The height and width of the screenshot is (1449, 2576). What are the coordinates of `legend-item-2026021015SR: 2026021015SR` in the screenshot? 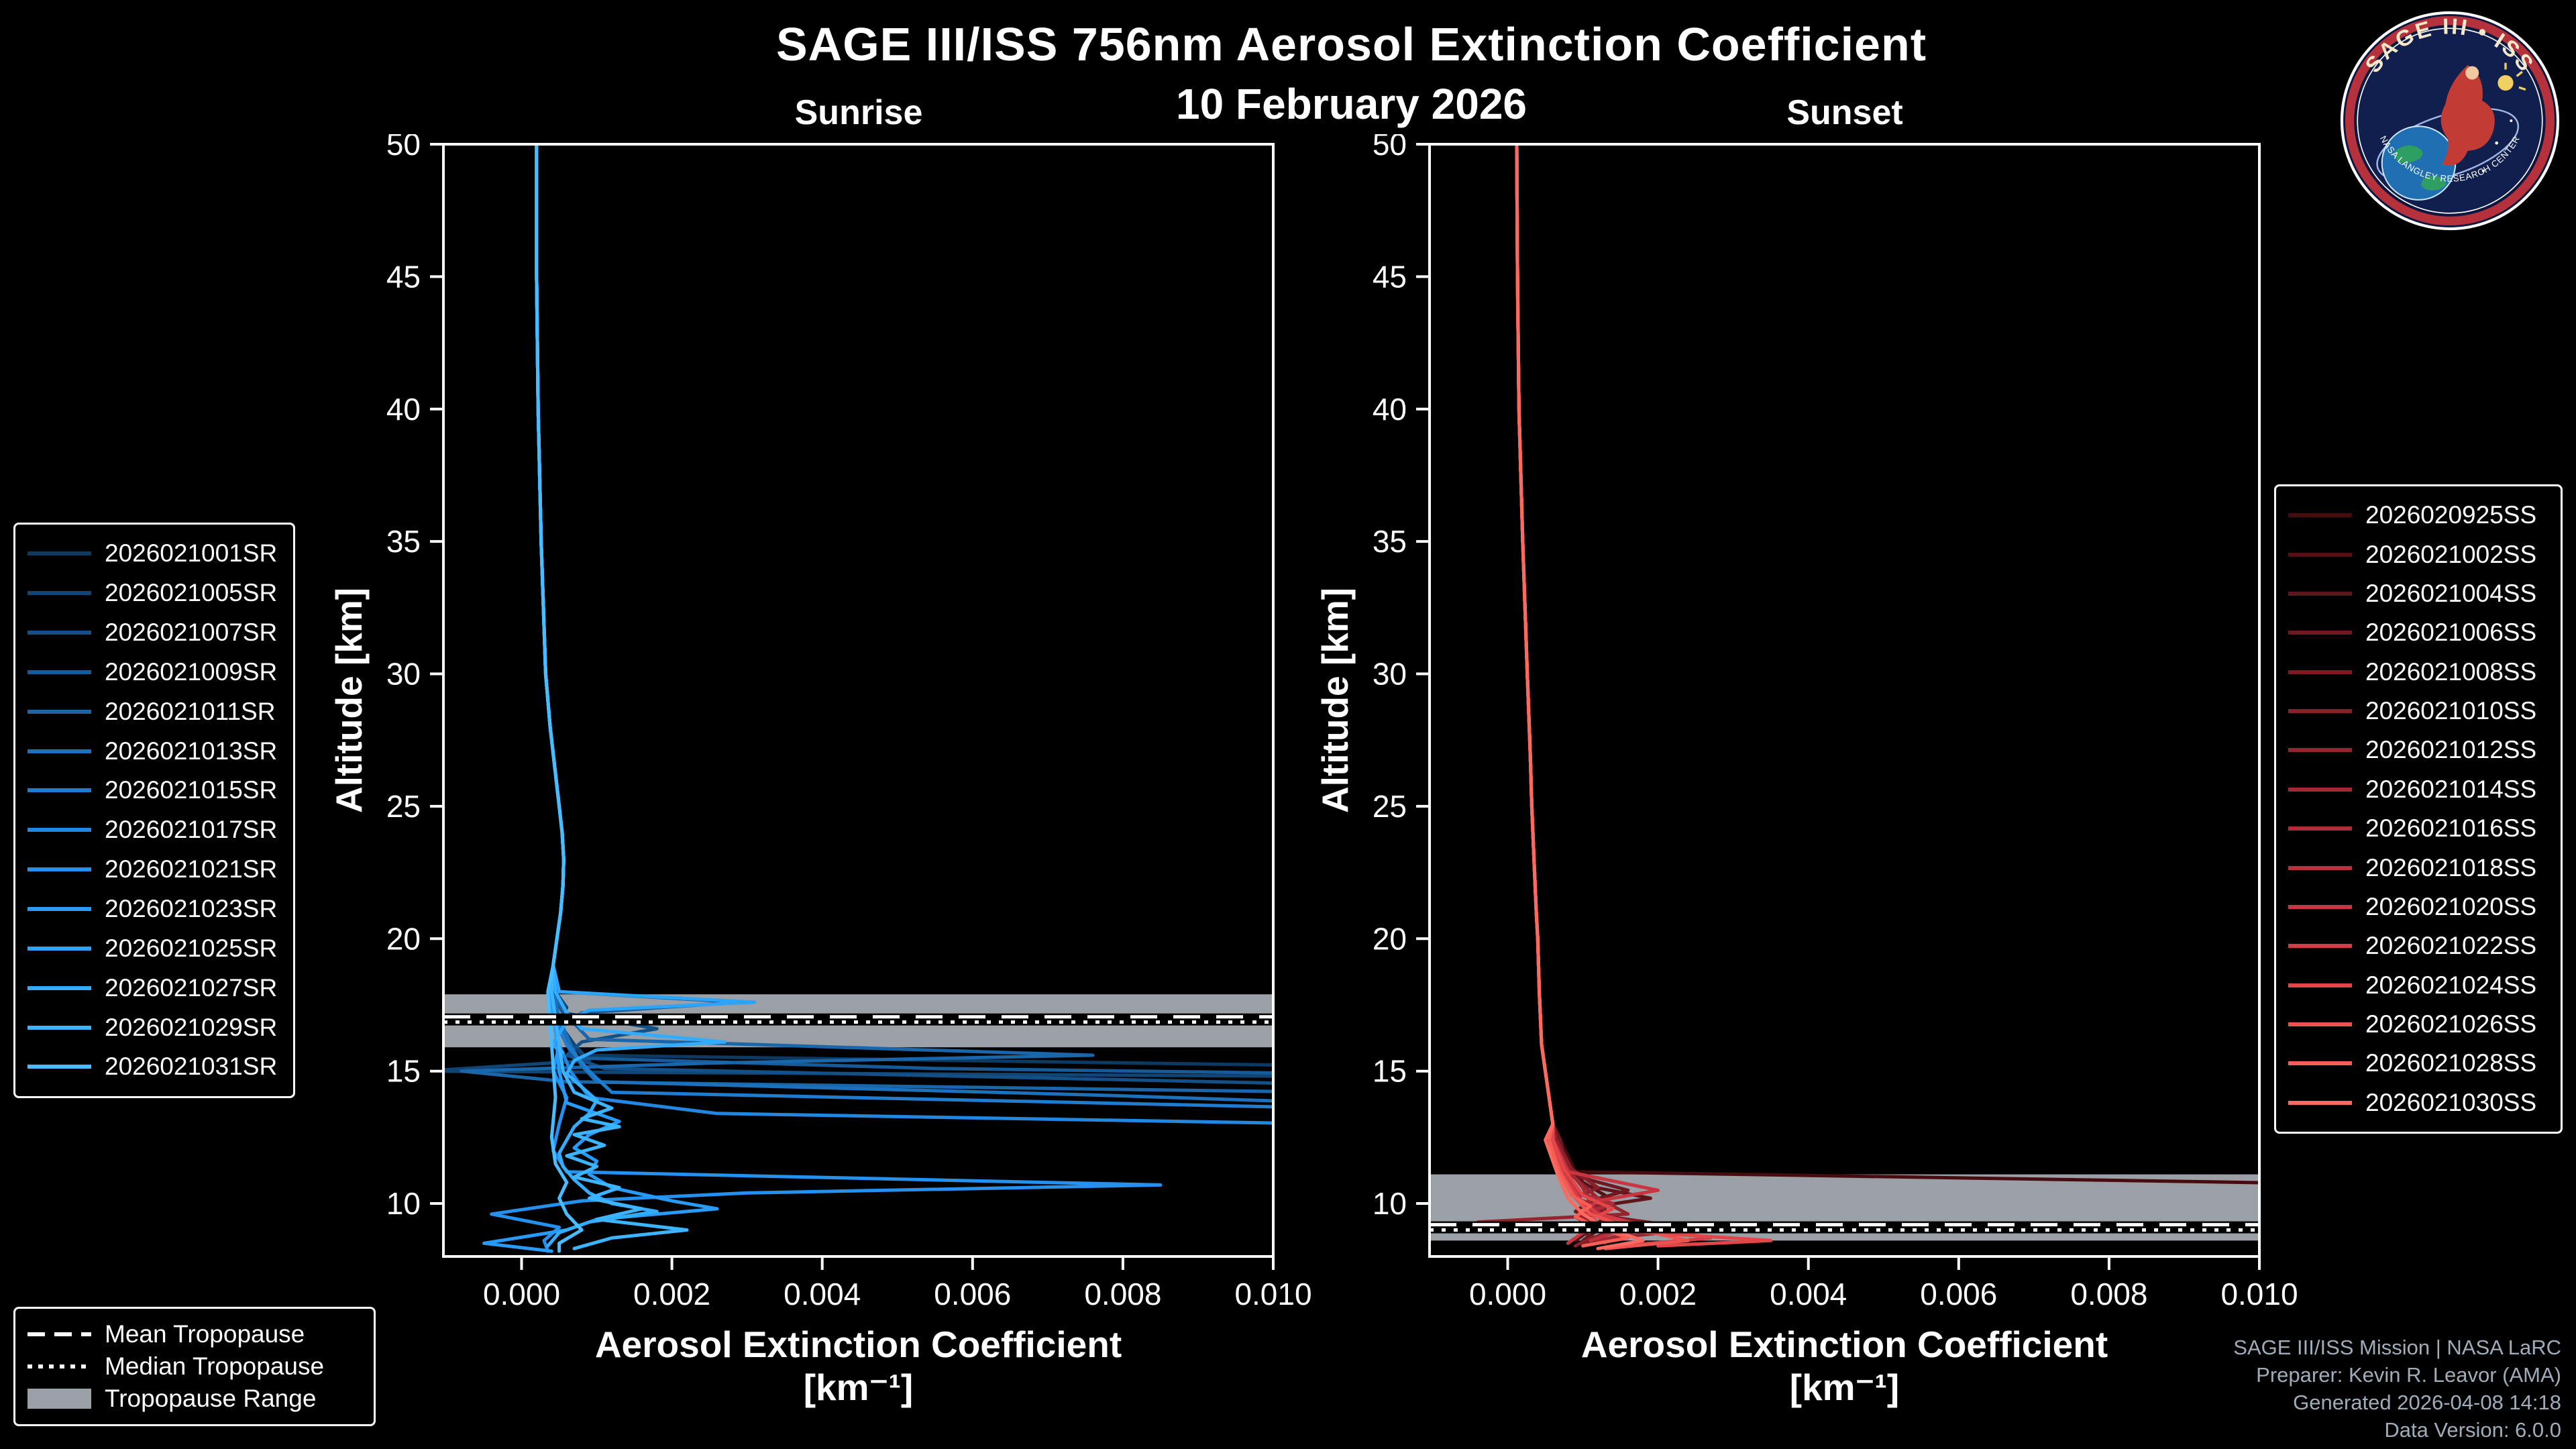 It's located at (154, 790).